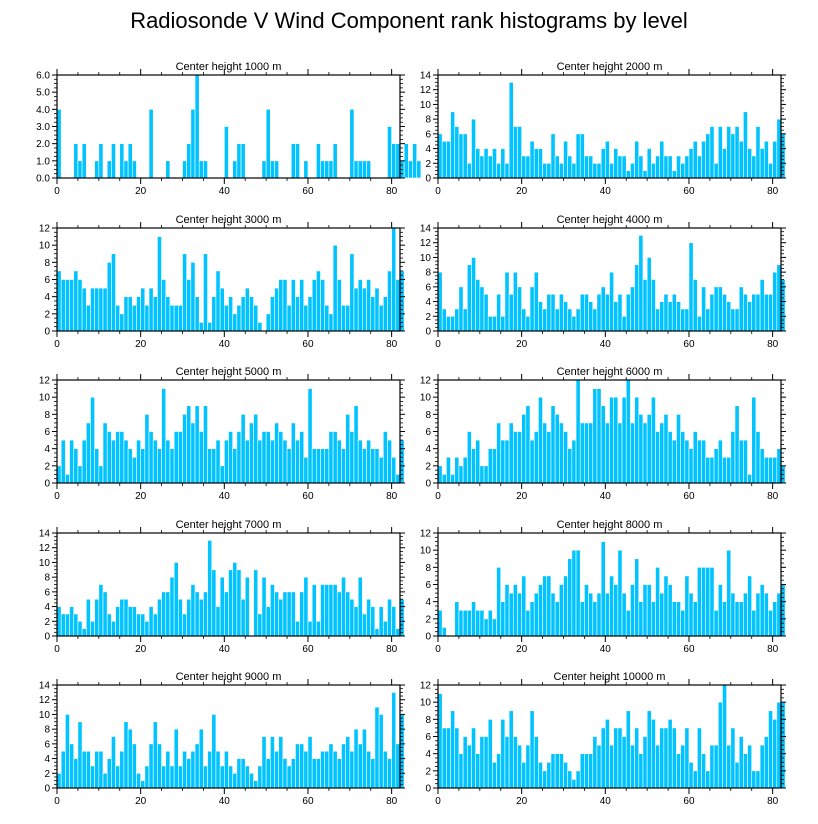 Image resolution: width=818 pixels, height=824 pixels. What do you see at coordinates (392, 801) in the screenshot?
I see `x-tick-label: 80` at bounding box center [392, 801].